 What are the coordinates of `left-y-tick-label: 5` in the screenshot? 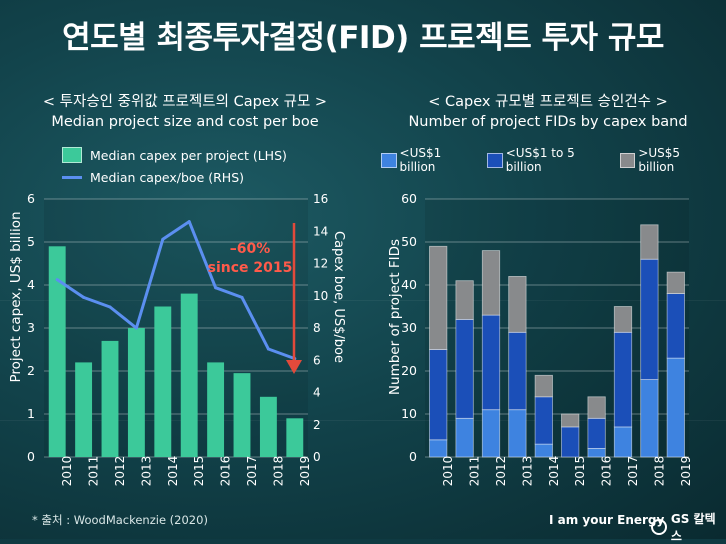 It's located at (31, 241).